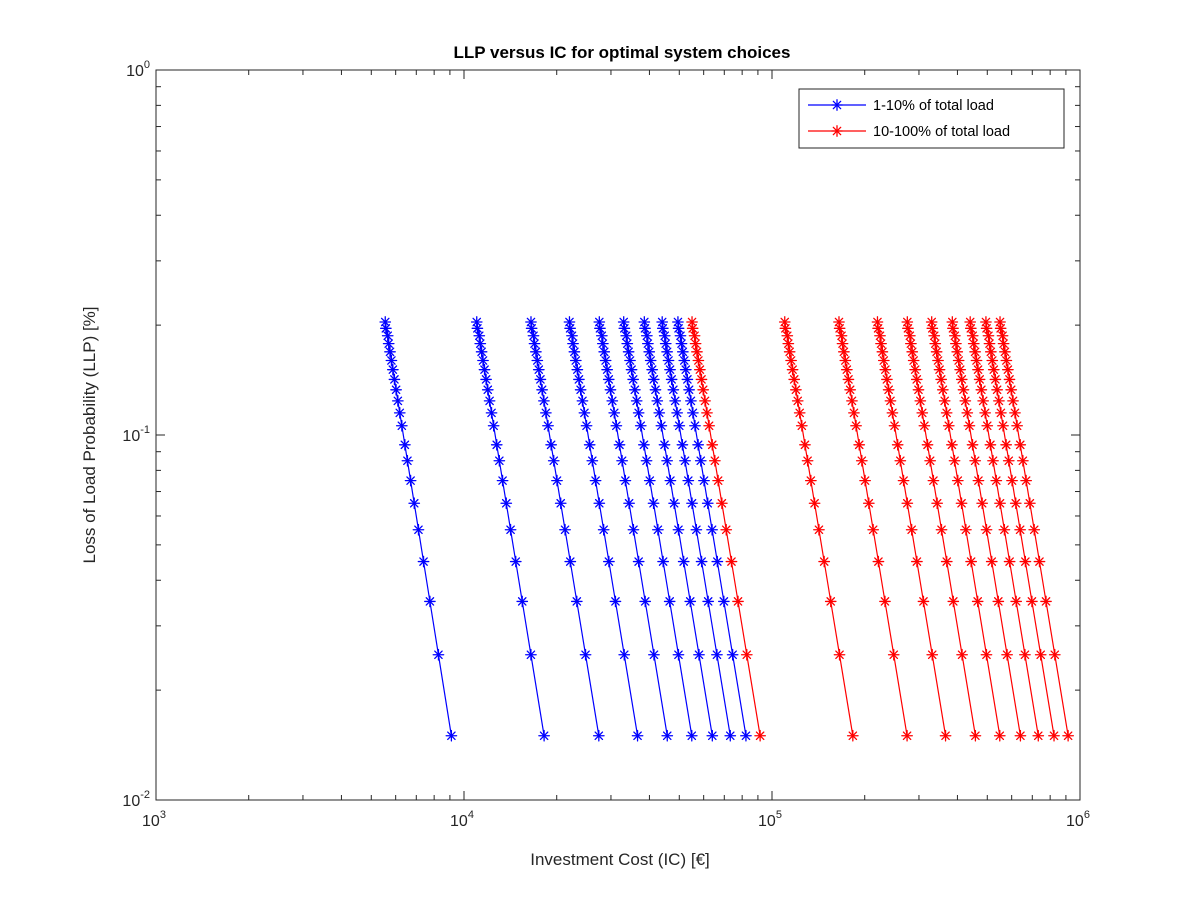 This screenshot has width=1200, height=900. I want to click on y-tick-label: 10-1, so click(136, 434).